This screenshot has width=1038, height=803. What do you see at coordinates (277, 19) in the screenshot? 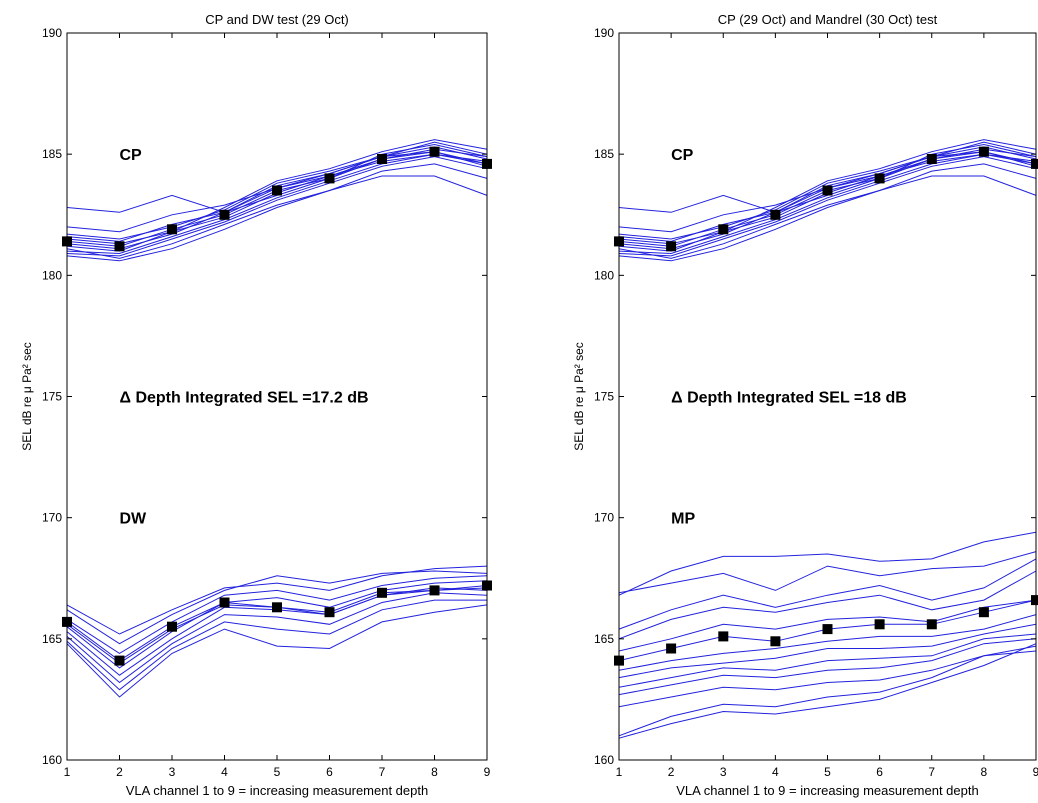
I see `chart-title: CP and DW test (29 Oct)` at bounding box center [277, 19].